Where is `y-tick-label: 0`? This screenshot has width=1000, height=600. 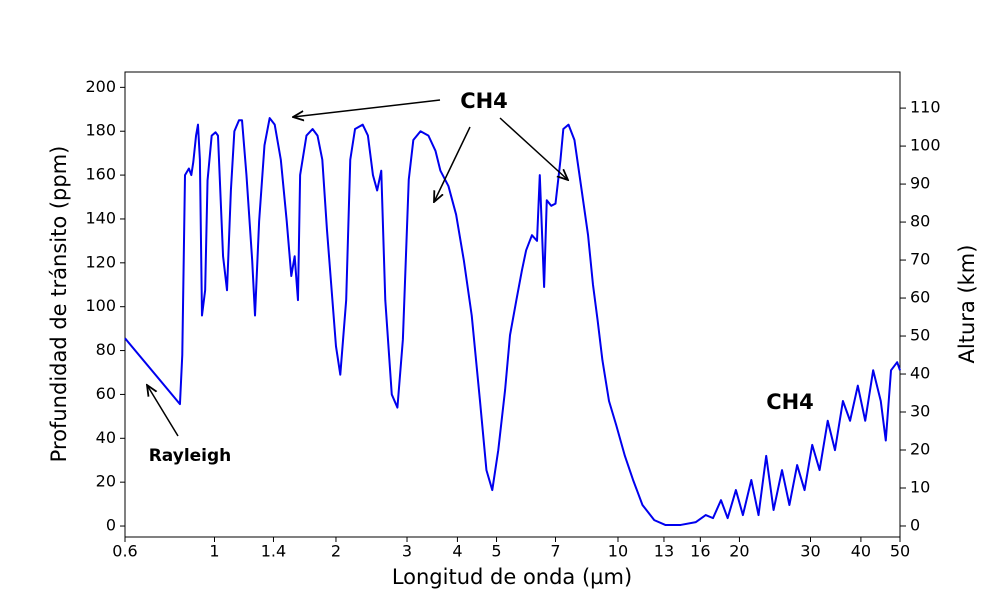 y-tick-label: 0 is located at coordinates (111, 525).